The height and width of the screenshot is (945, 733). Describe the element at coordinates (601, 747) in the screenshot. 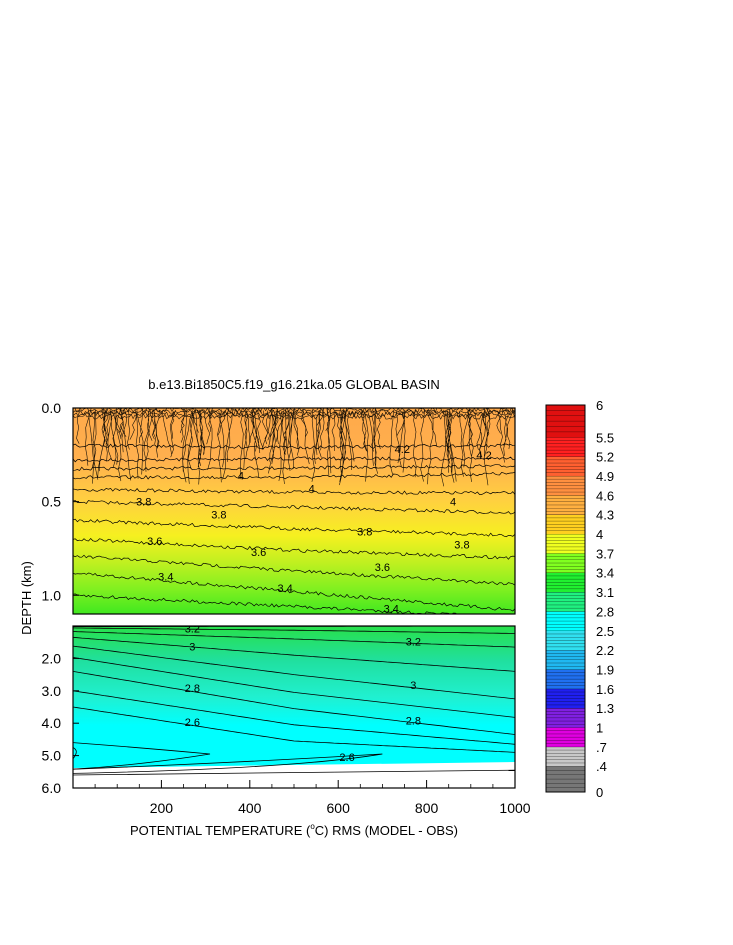

I see `colorbar-label-.7: .7` at that location.